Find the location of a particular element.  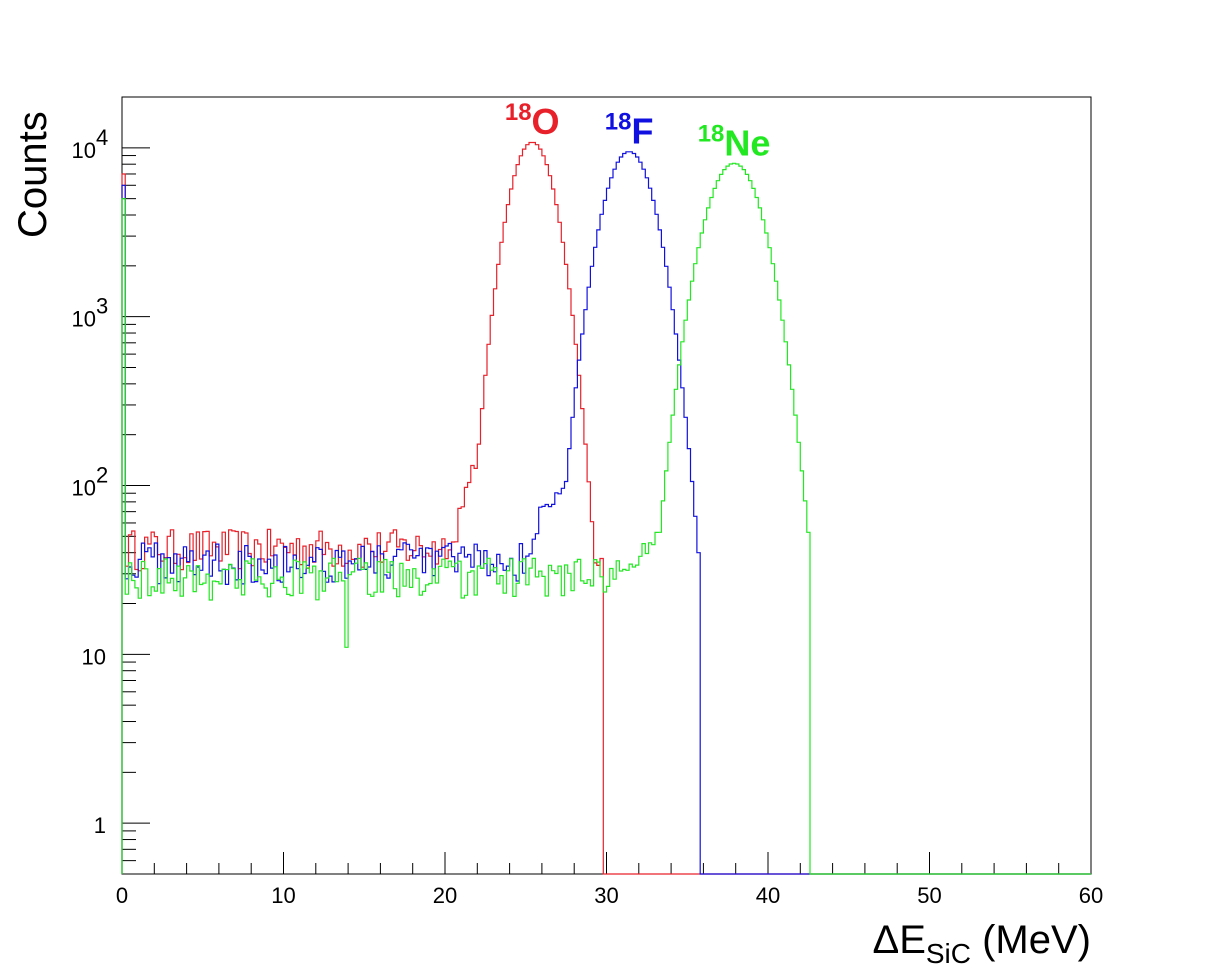

x-axis-title: ΔESiC (MeV) is located at coordinates (981, 943).